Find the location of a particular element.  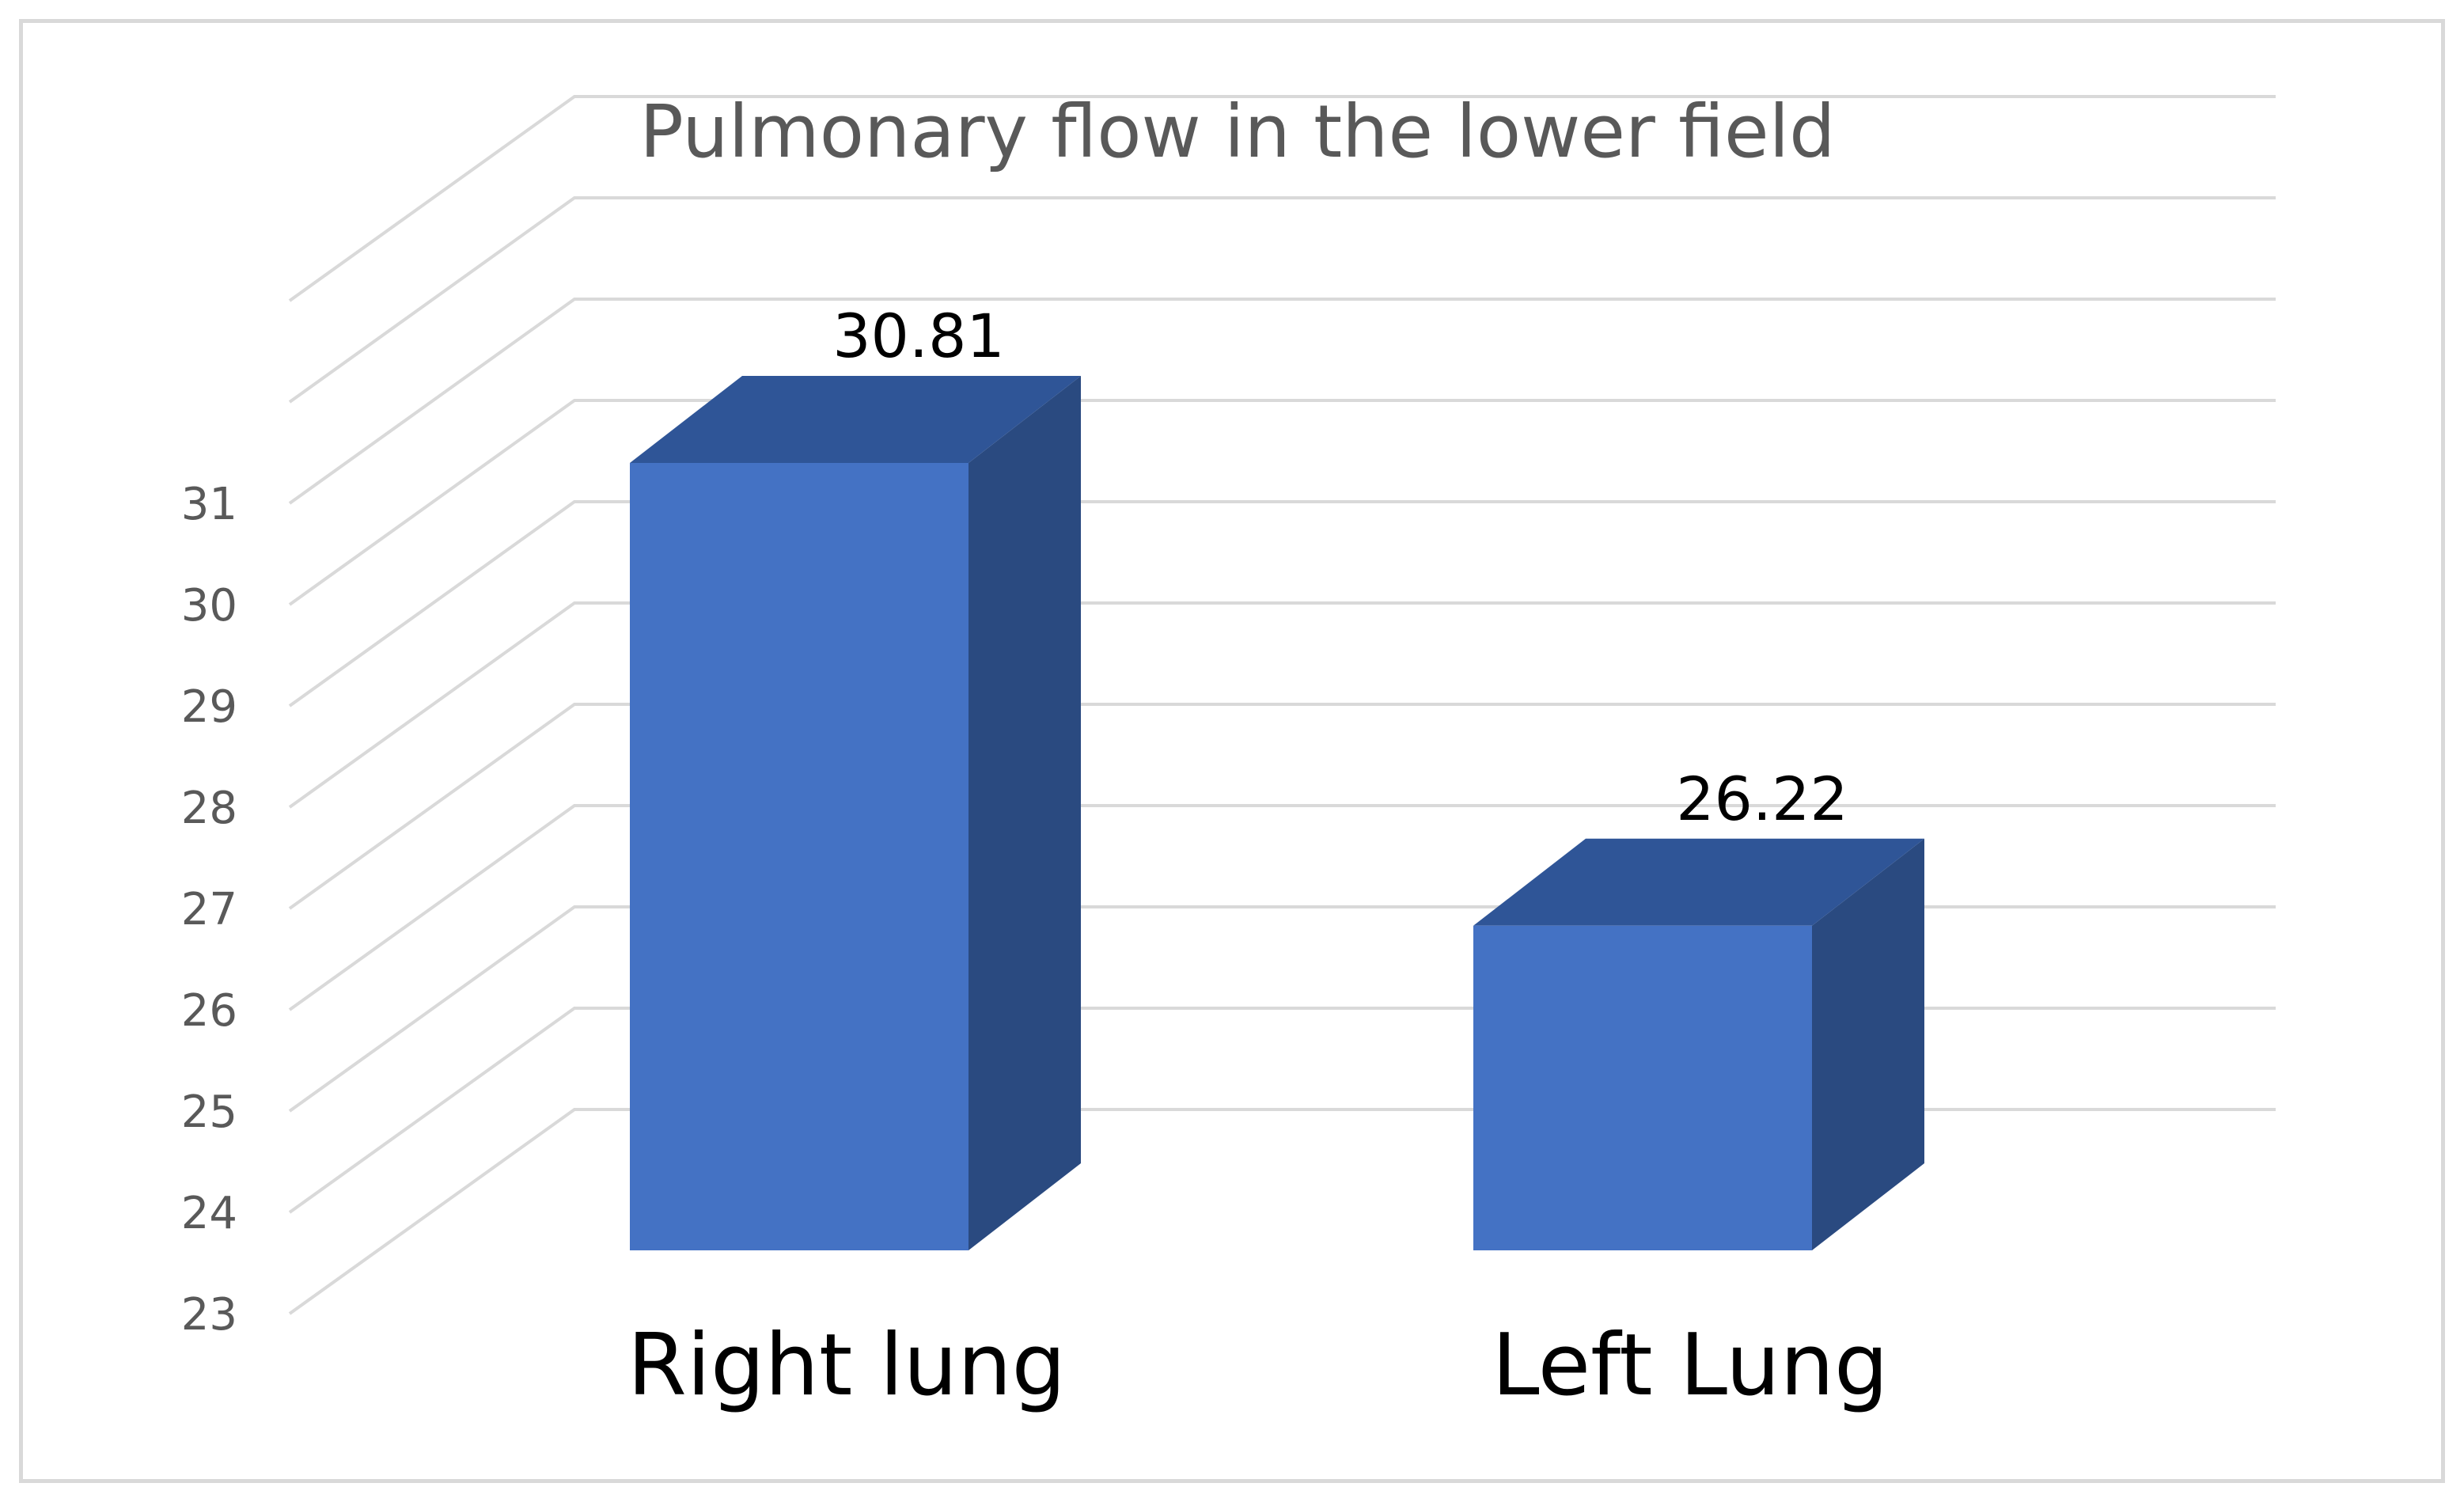

y-tick-label: 23 is located at coordinates (209, 1315).